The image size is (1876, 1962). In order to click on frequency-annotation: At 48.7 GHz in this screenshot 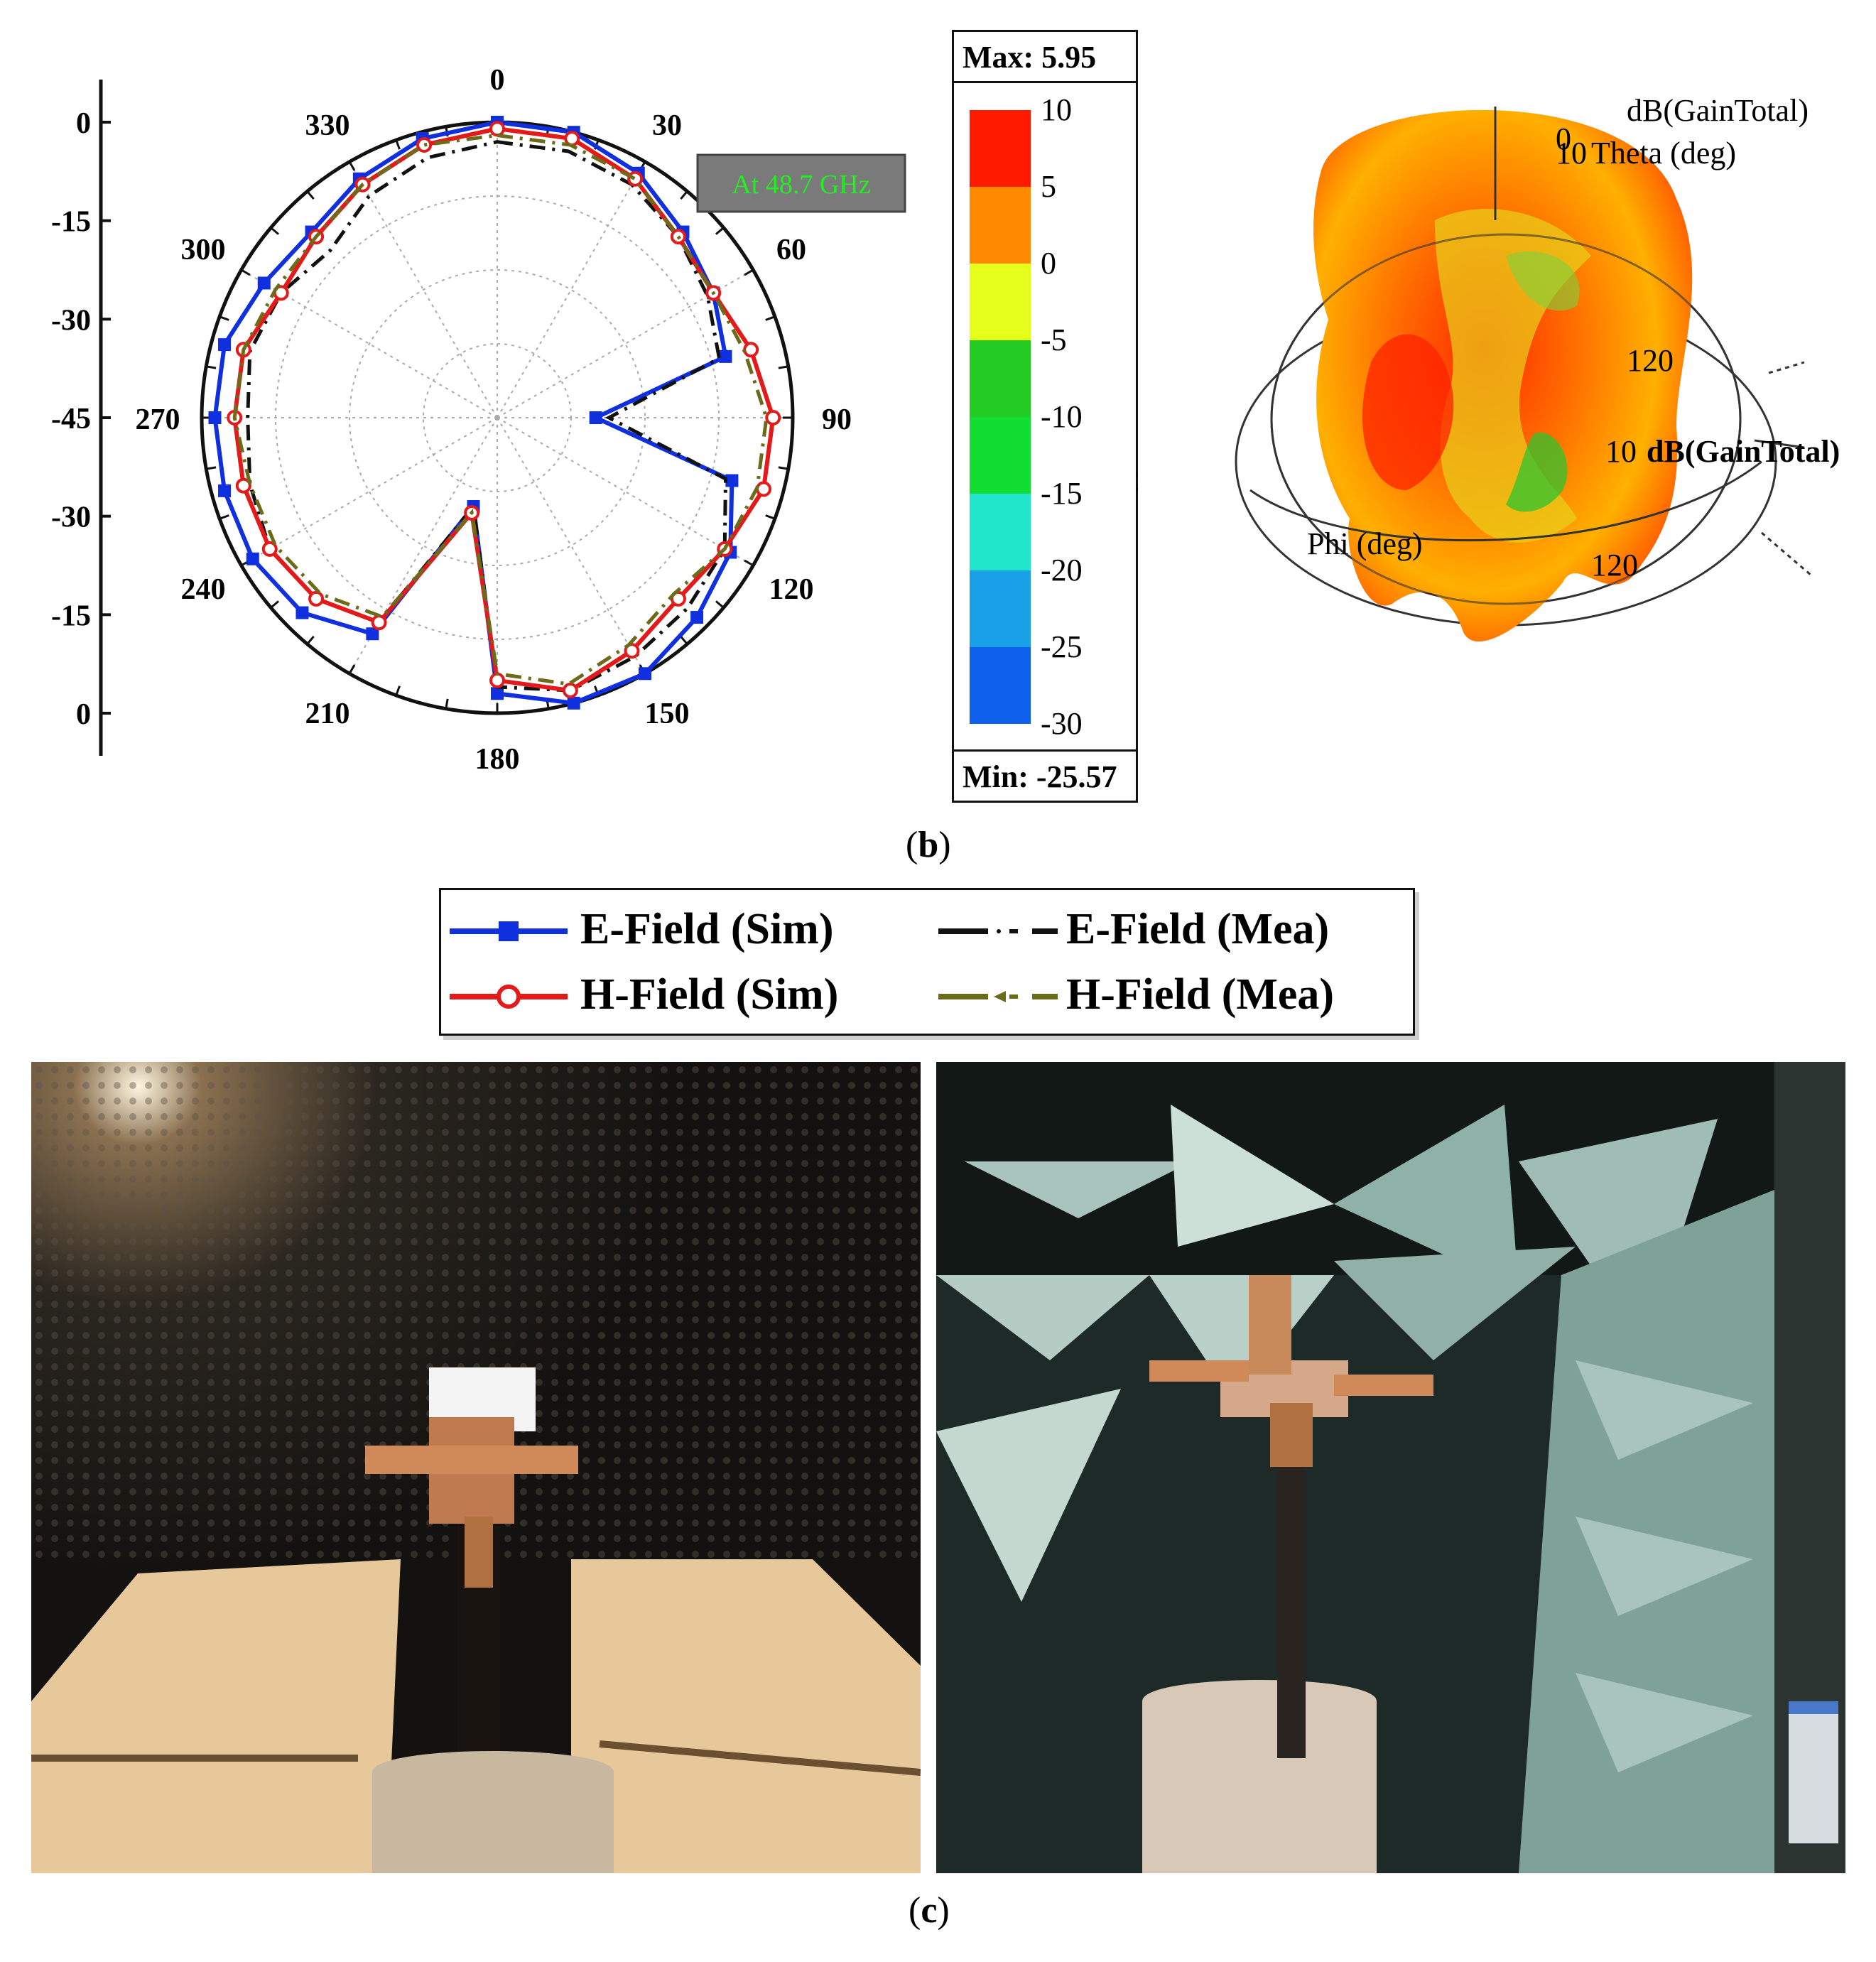, I will do `click(801, 183)`.